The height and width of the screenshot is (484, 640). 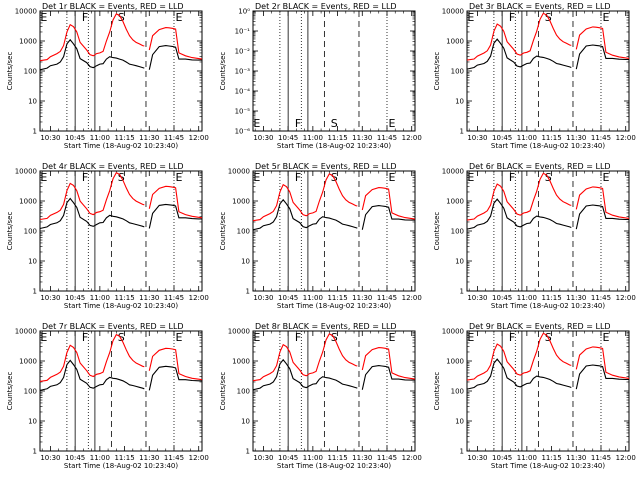 What do you see at coordinates (243, 92) in the screenshot?
I see `y-tick-label: 10⁻⁴` at bounding box center [243, 92].